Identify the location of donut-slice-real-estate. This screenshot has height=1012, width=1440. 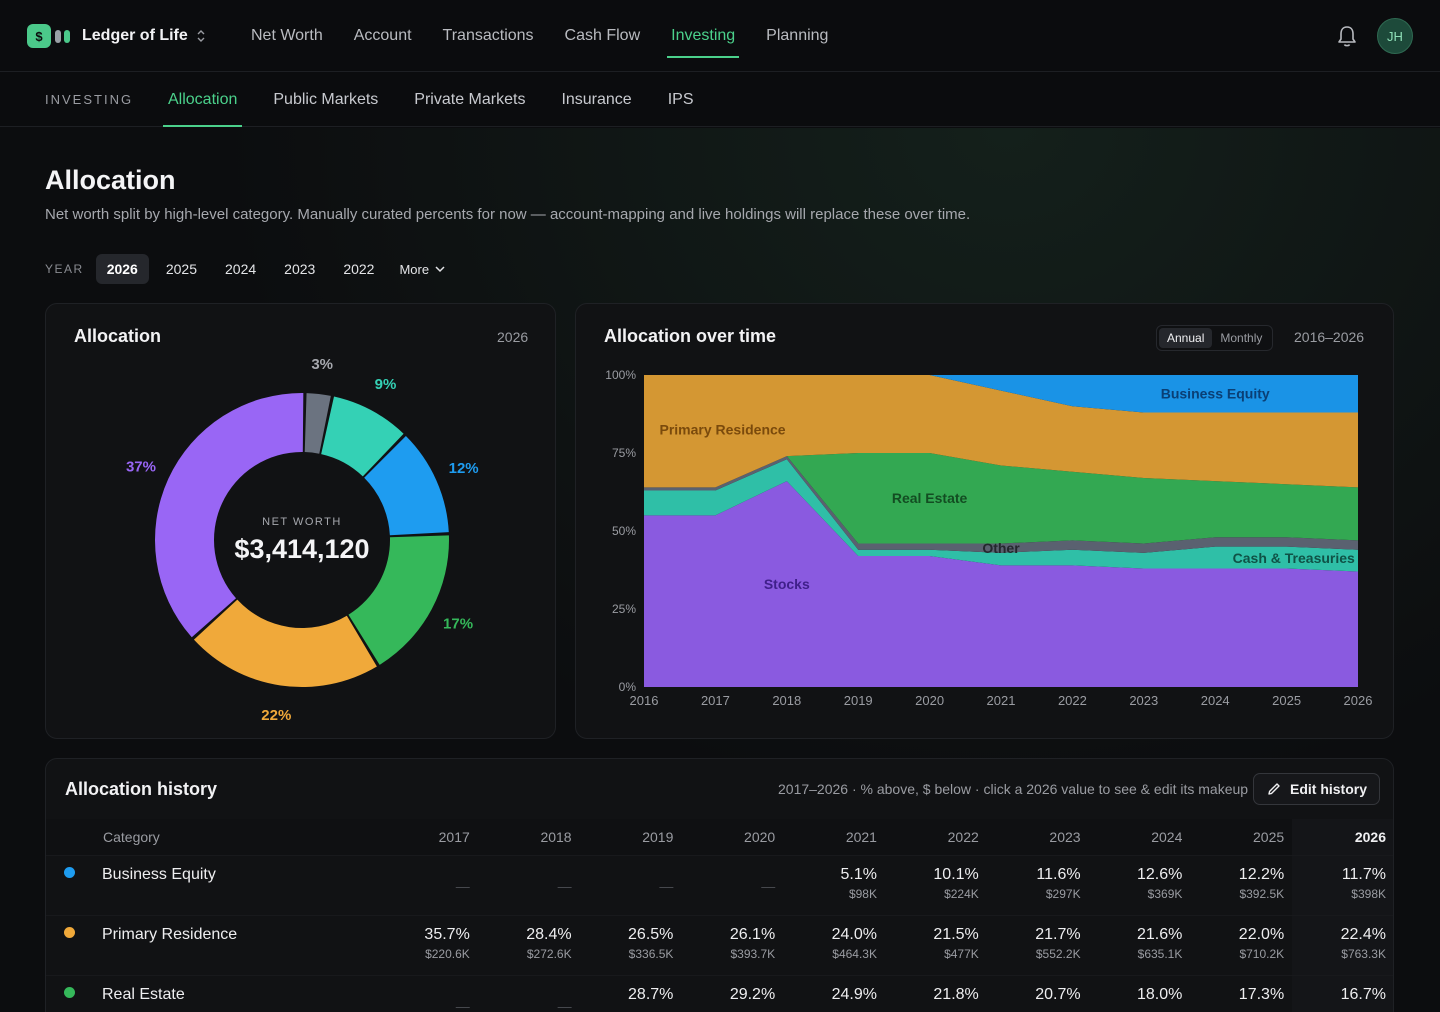
(398, 600).